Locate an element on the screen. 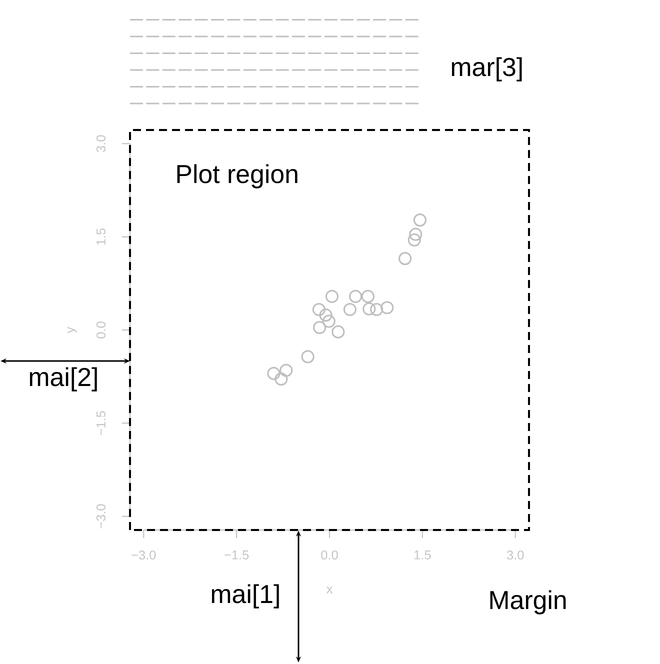 The width and height of the screenshot is (660, 664). text: mai[1] is located at coordinates (245, 596).